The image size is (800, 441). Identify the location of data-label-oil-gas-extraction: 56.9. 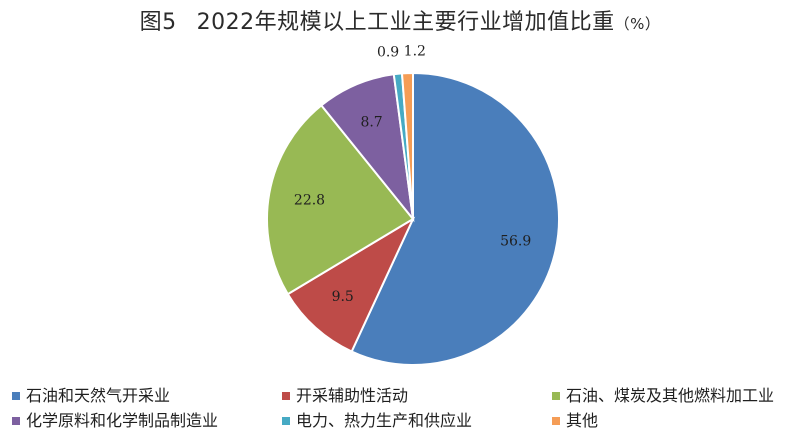
(515, 242).